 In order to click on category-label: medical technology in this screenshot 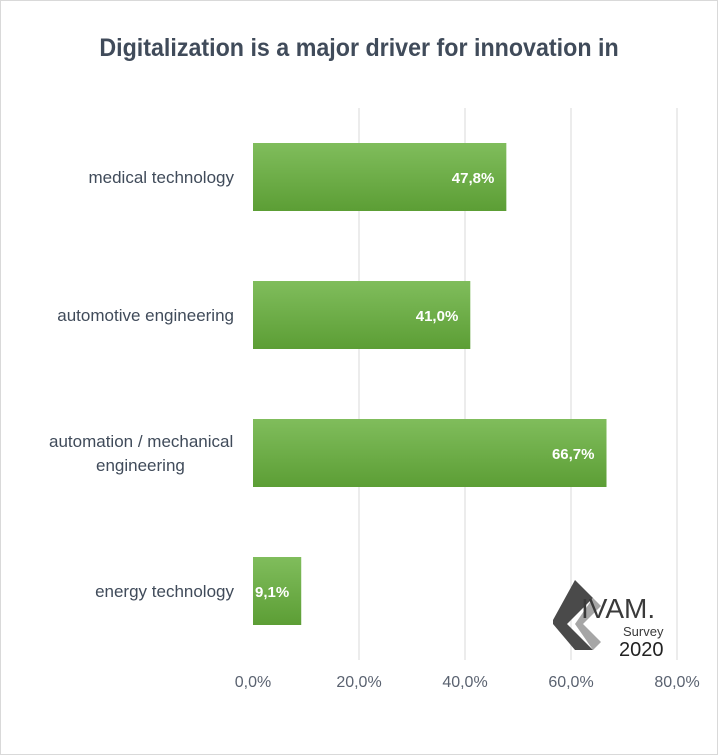, I will do `click(161, 177)`.